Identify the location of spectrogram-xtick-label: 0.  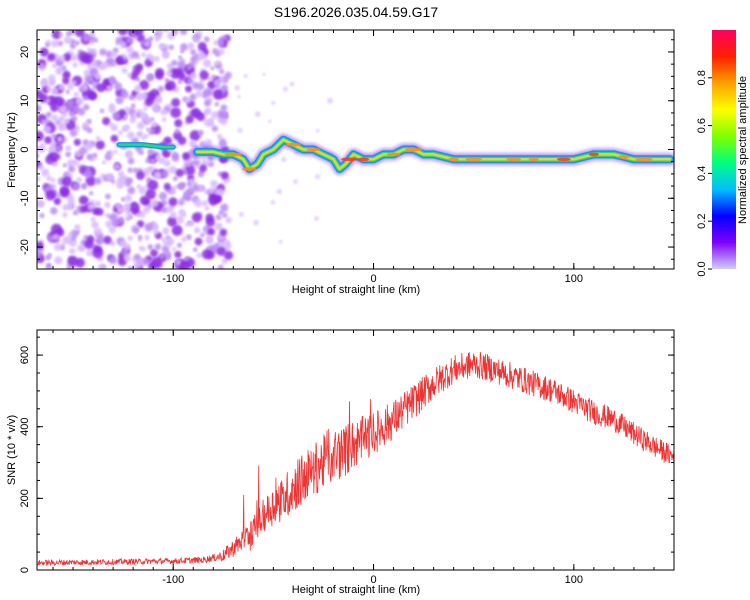
(373, 279).